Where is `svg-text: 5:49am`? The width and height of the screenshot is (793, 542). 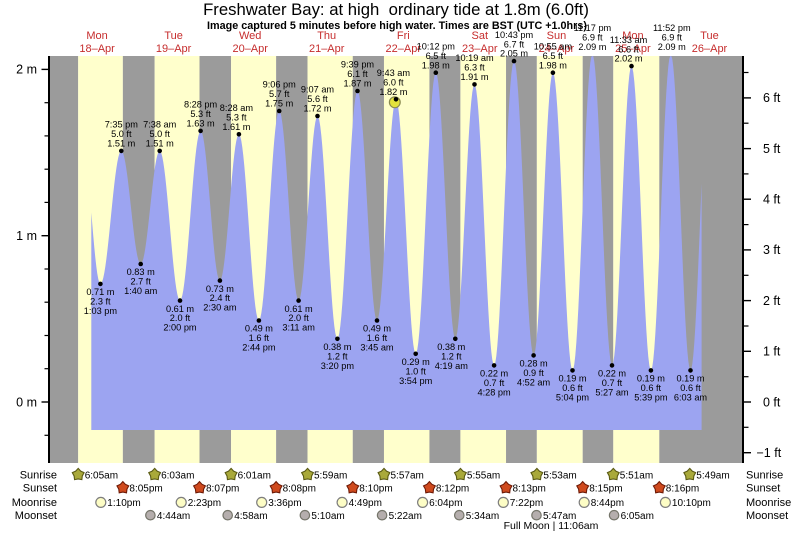 svg-text: 5:49am is located at coordinates (712, 475).